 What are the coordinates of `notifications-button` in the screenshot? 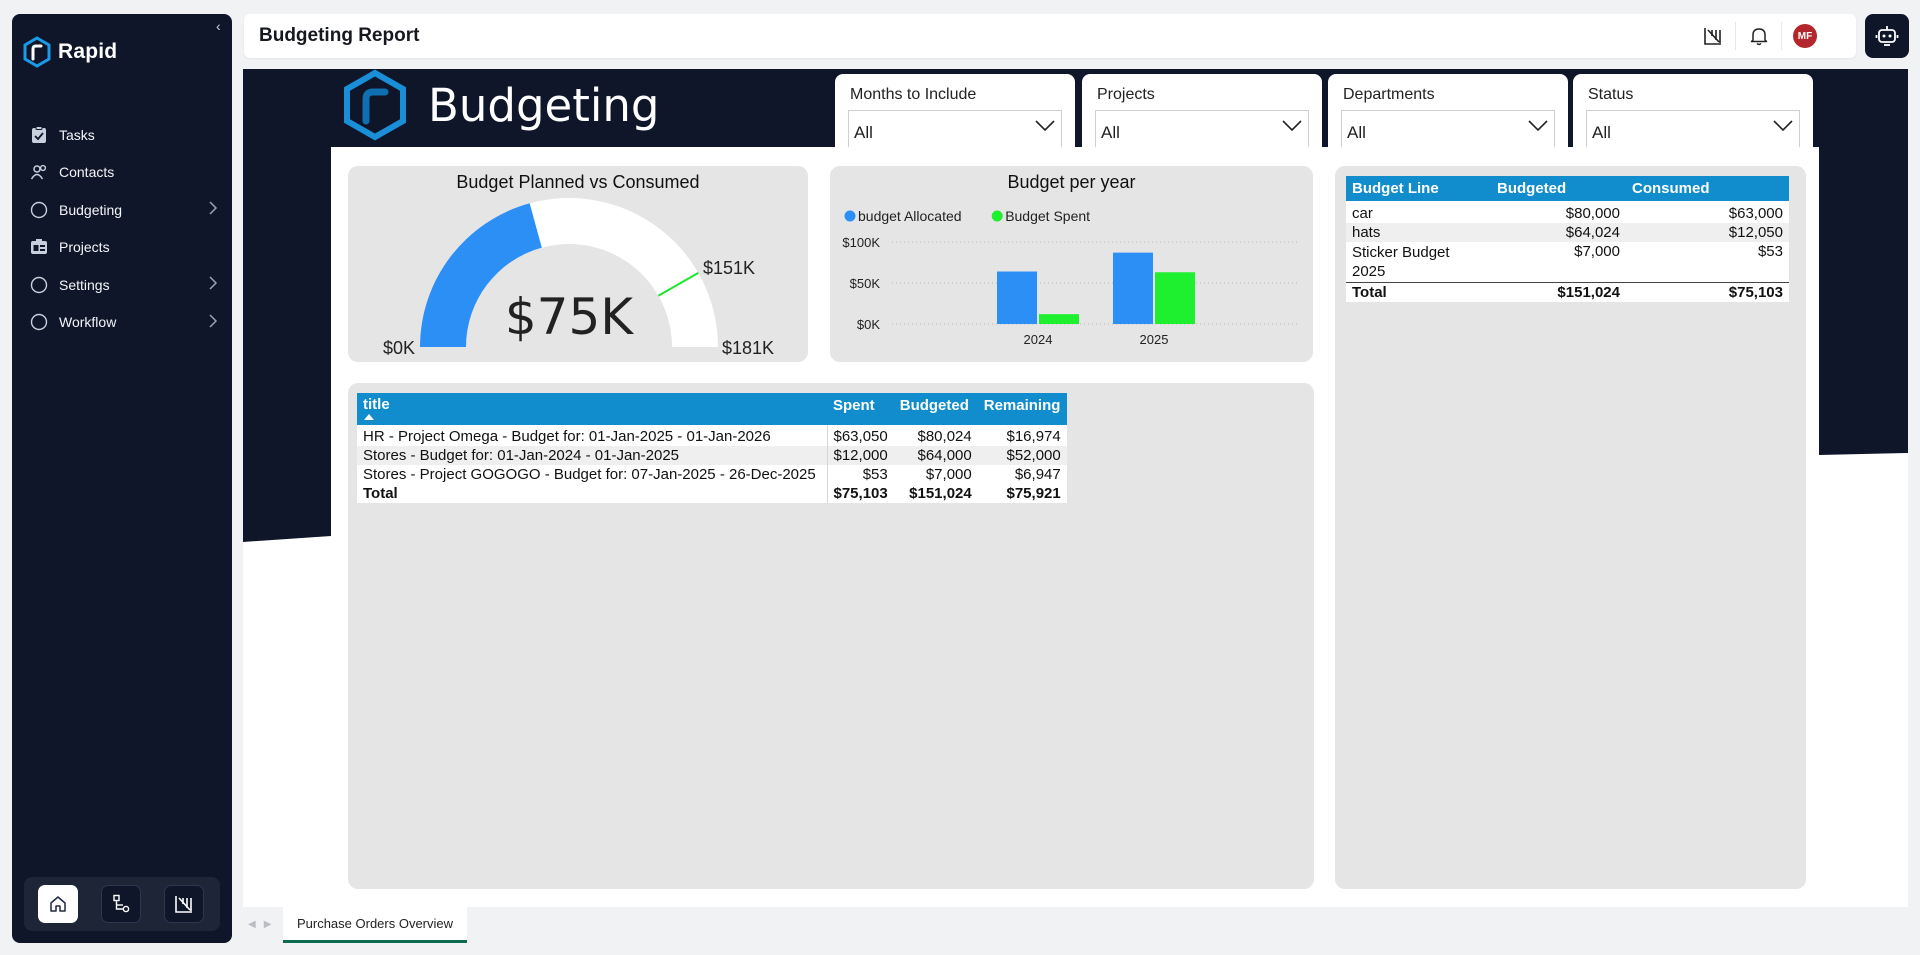 It's located at (1759, 36).